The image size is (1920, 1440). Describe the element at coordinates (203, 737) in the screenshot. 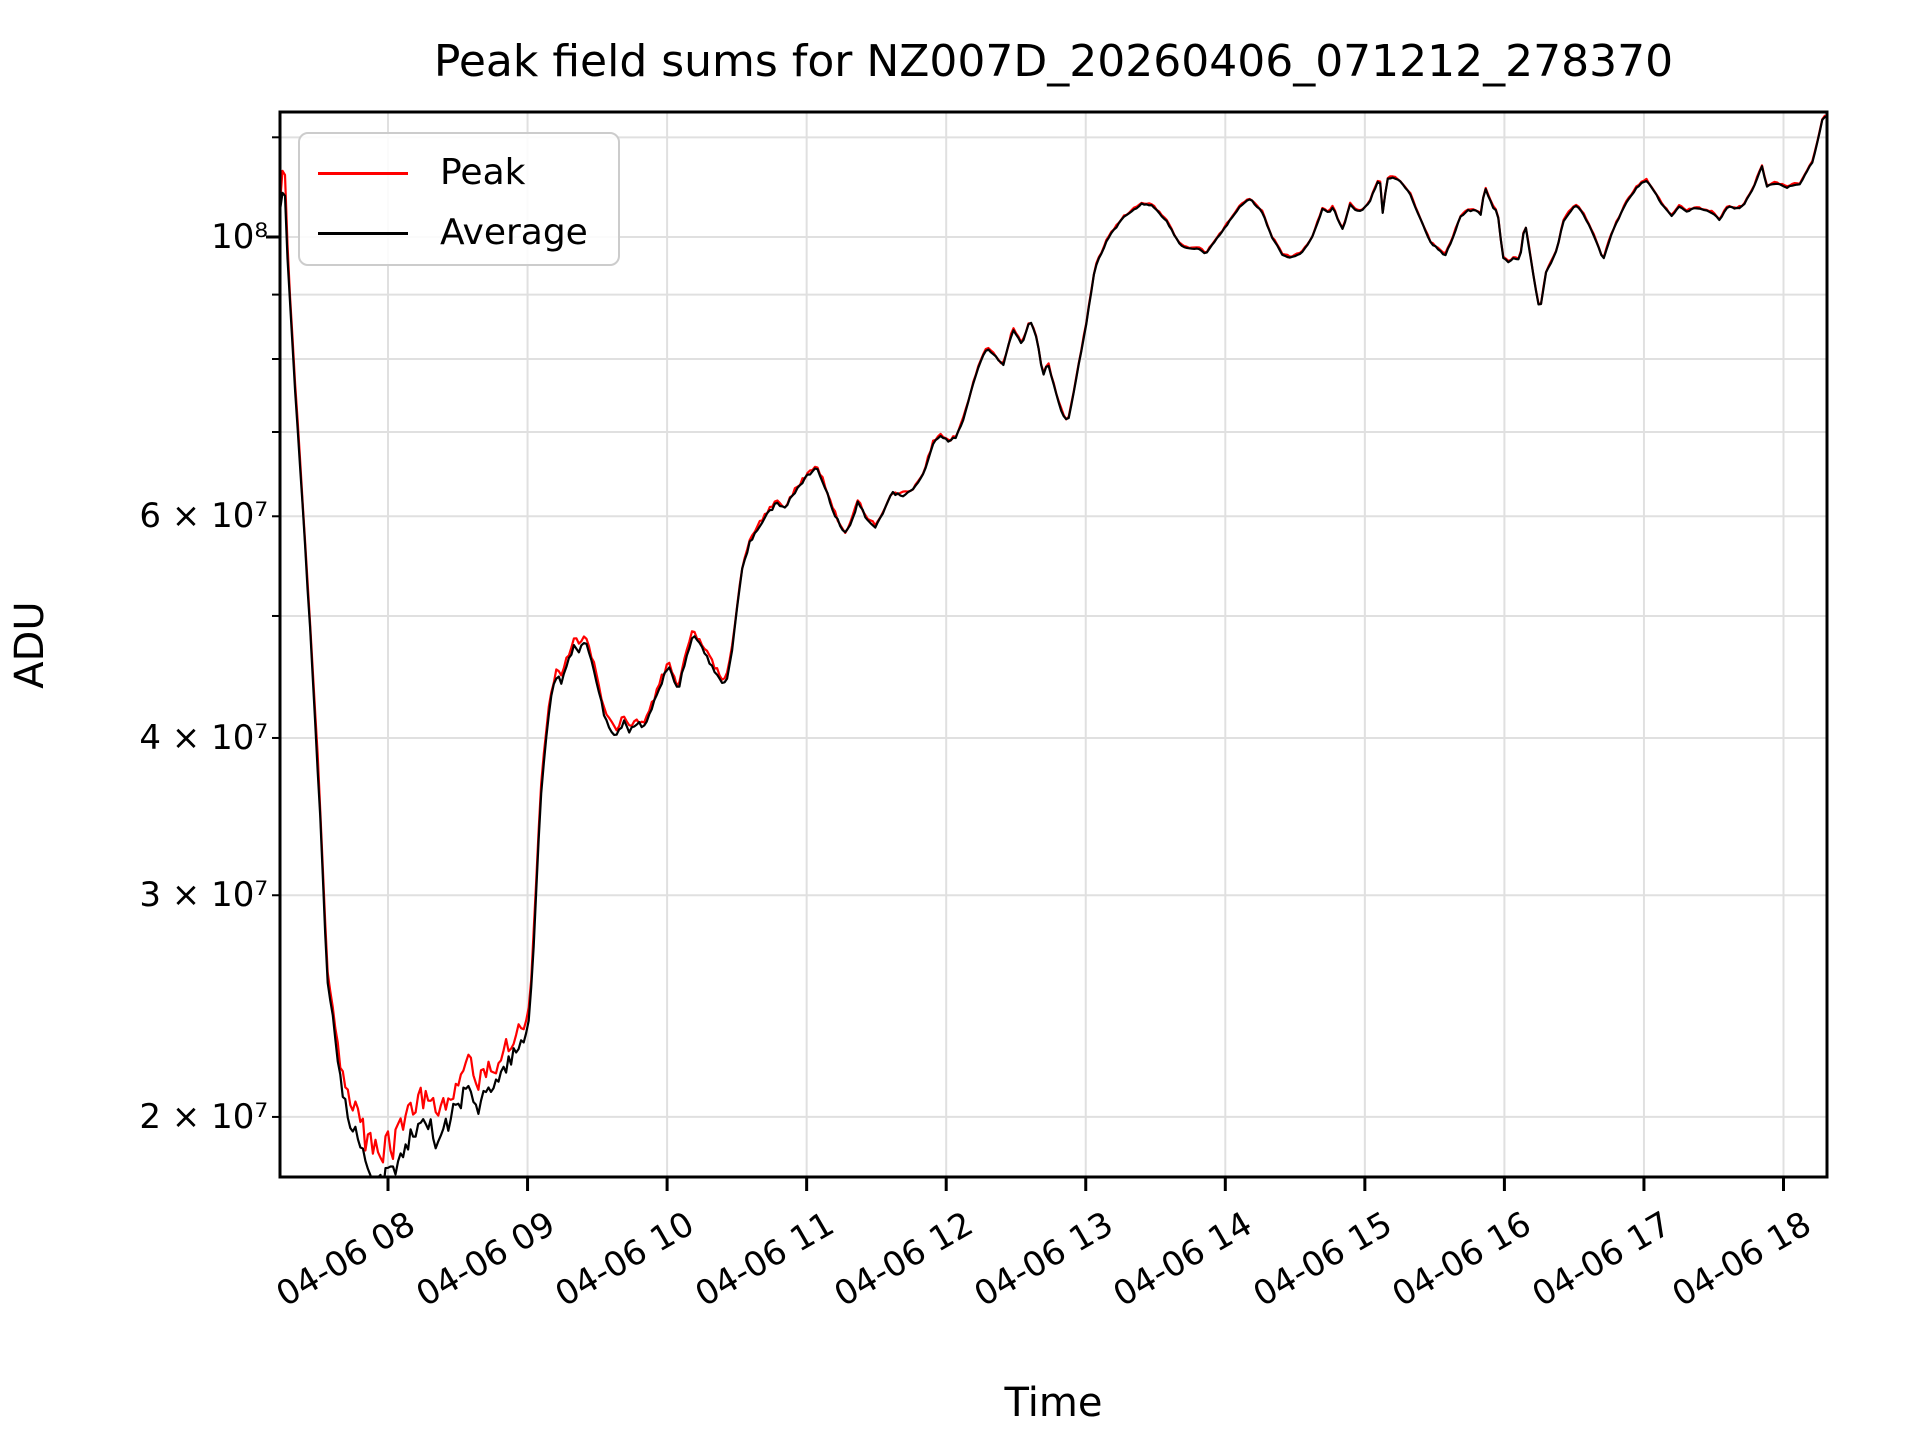

I see `y-tick-label: 4 × 10⁷` at that location.